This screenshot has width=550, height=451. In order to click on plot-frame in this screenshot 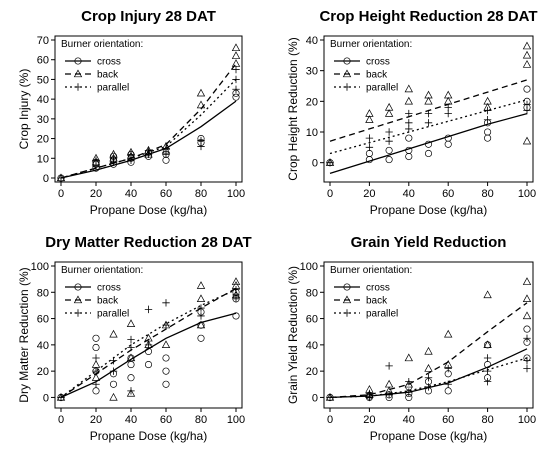, I will do `click(428, 335)`.